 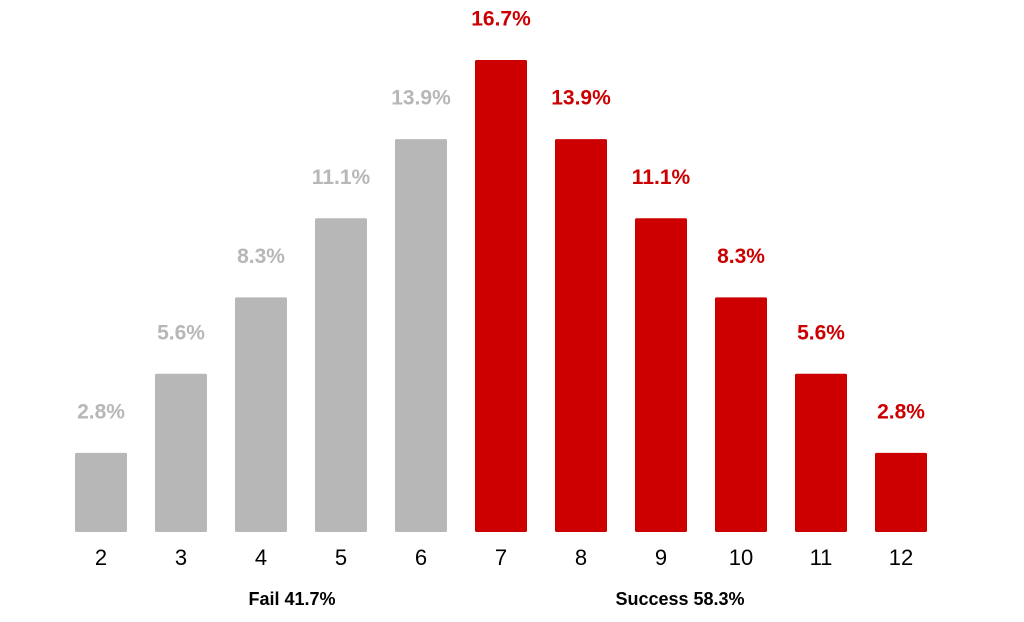 What do you see at coordinates (679, 599) in the screenshot?
I see `group-label: Success 58.3%` at bounding box center [679, 599].